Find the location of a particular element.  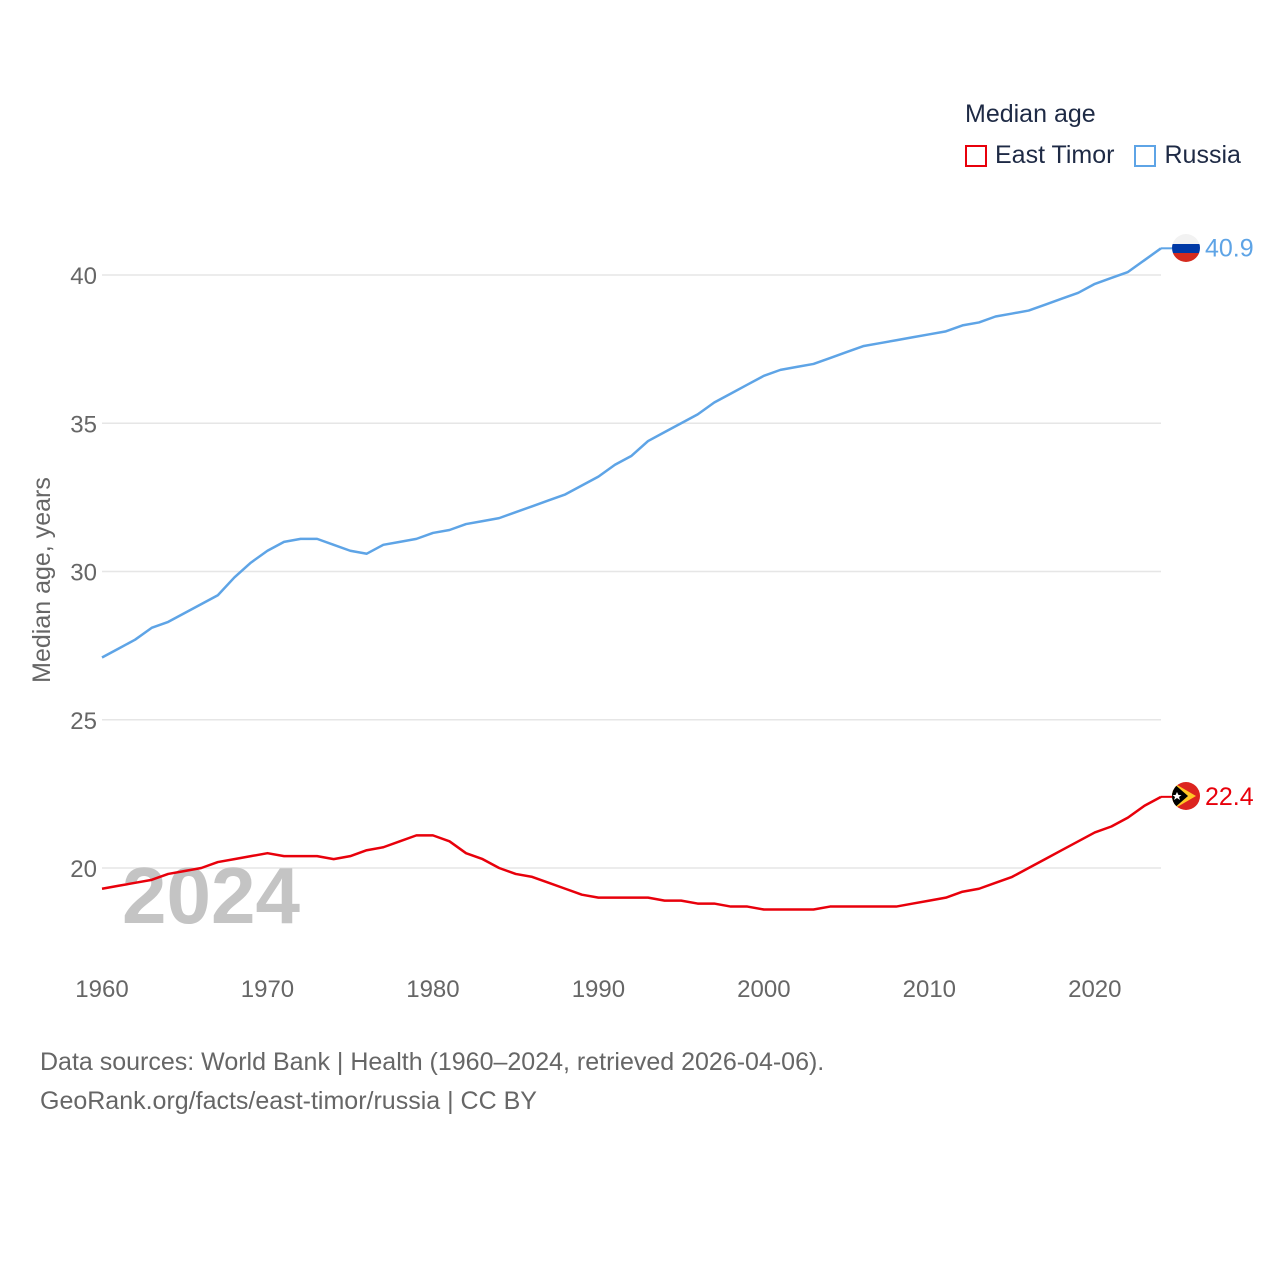

y-tick-label: 35 is located at coordinates (83, 424).